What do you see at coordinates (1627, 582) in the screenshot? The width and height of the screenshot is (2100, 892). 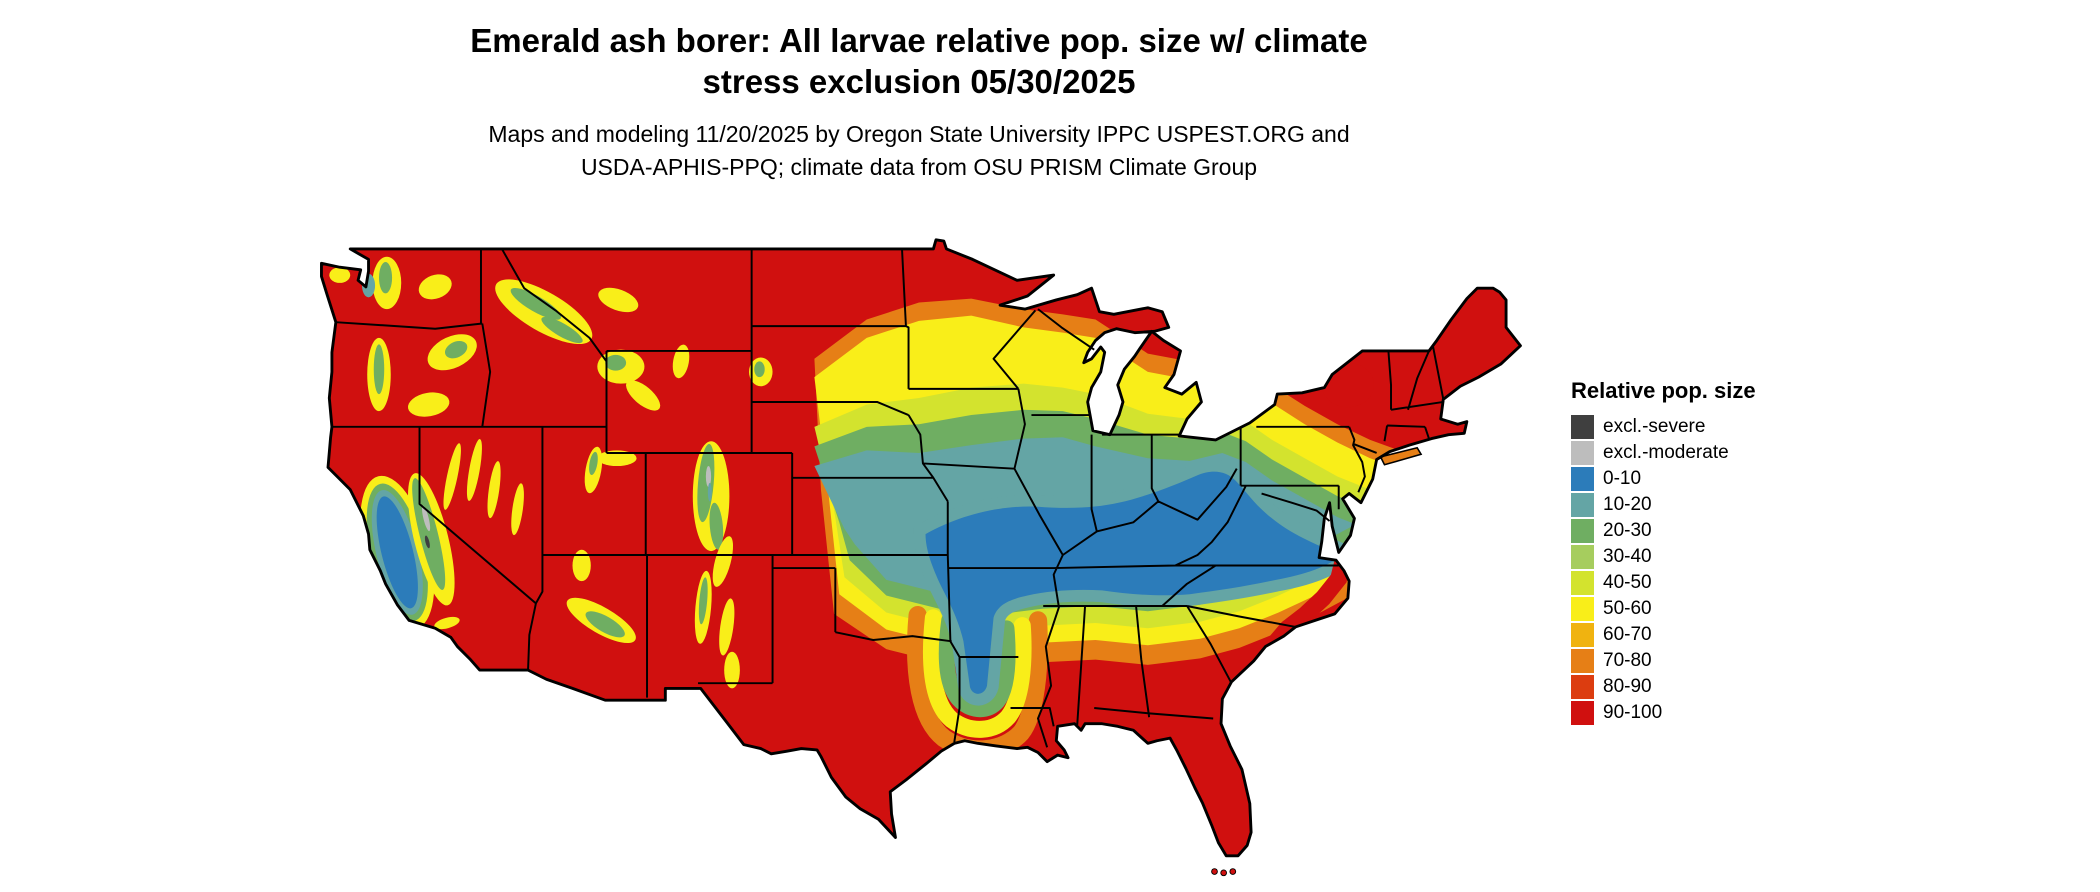 I see `legend-label: 40-50` at bounding box center [1627, 582].